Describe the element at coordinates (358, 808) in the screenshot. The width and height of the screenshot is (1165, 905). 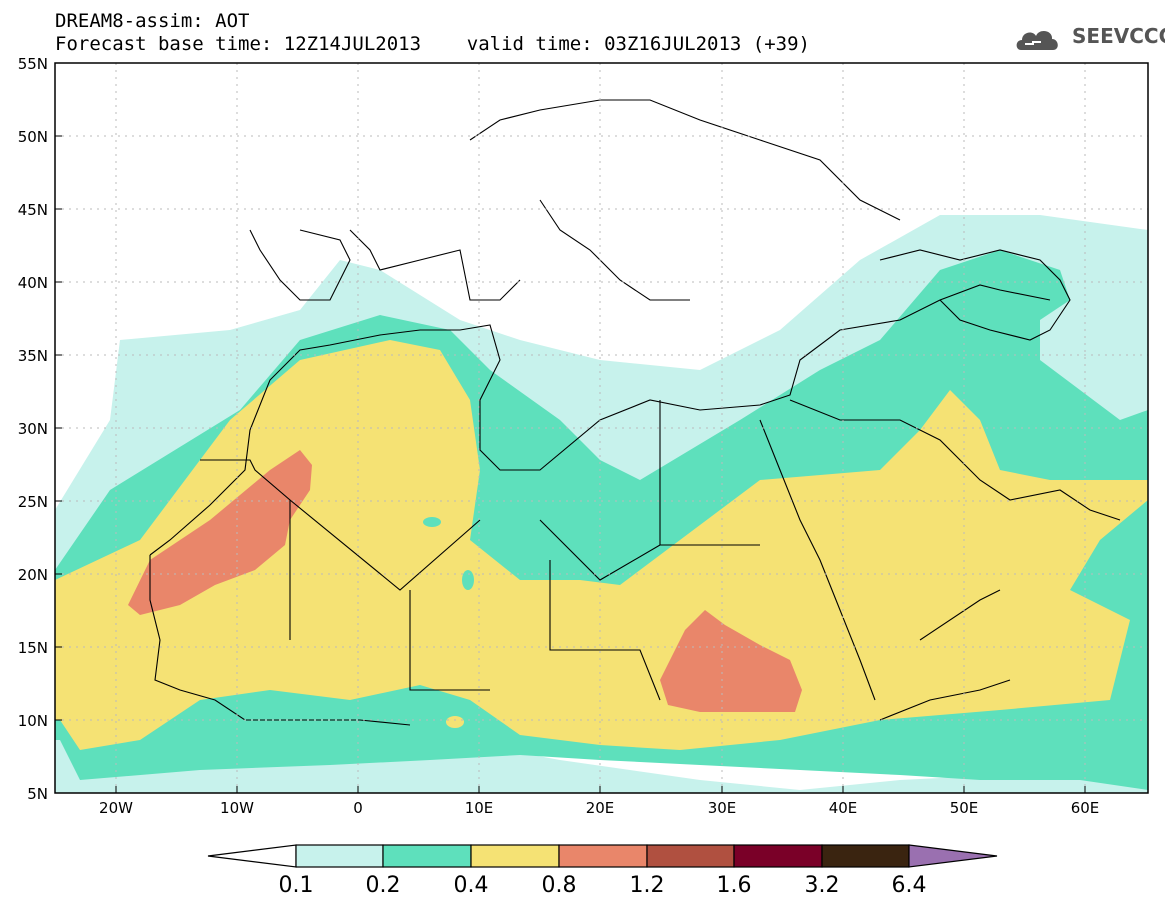
I see `lon-label-0: 0` at that location.